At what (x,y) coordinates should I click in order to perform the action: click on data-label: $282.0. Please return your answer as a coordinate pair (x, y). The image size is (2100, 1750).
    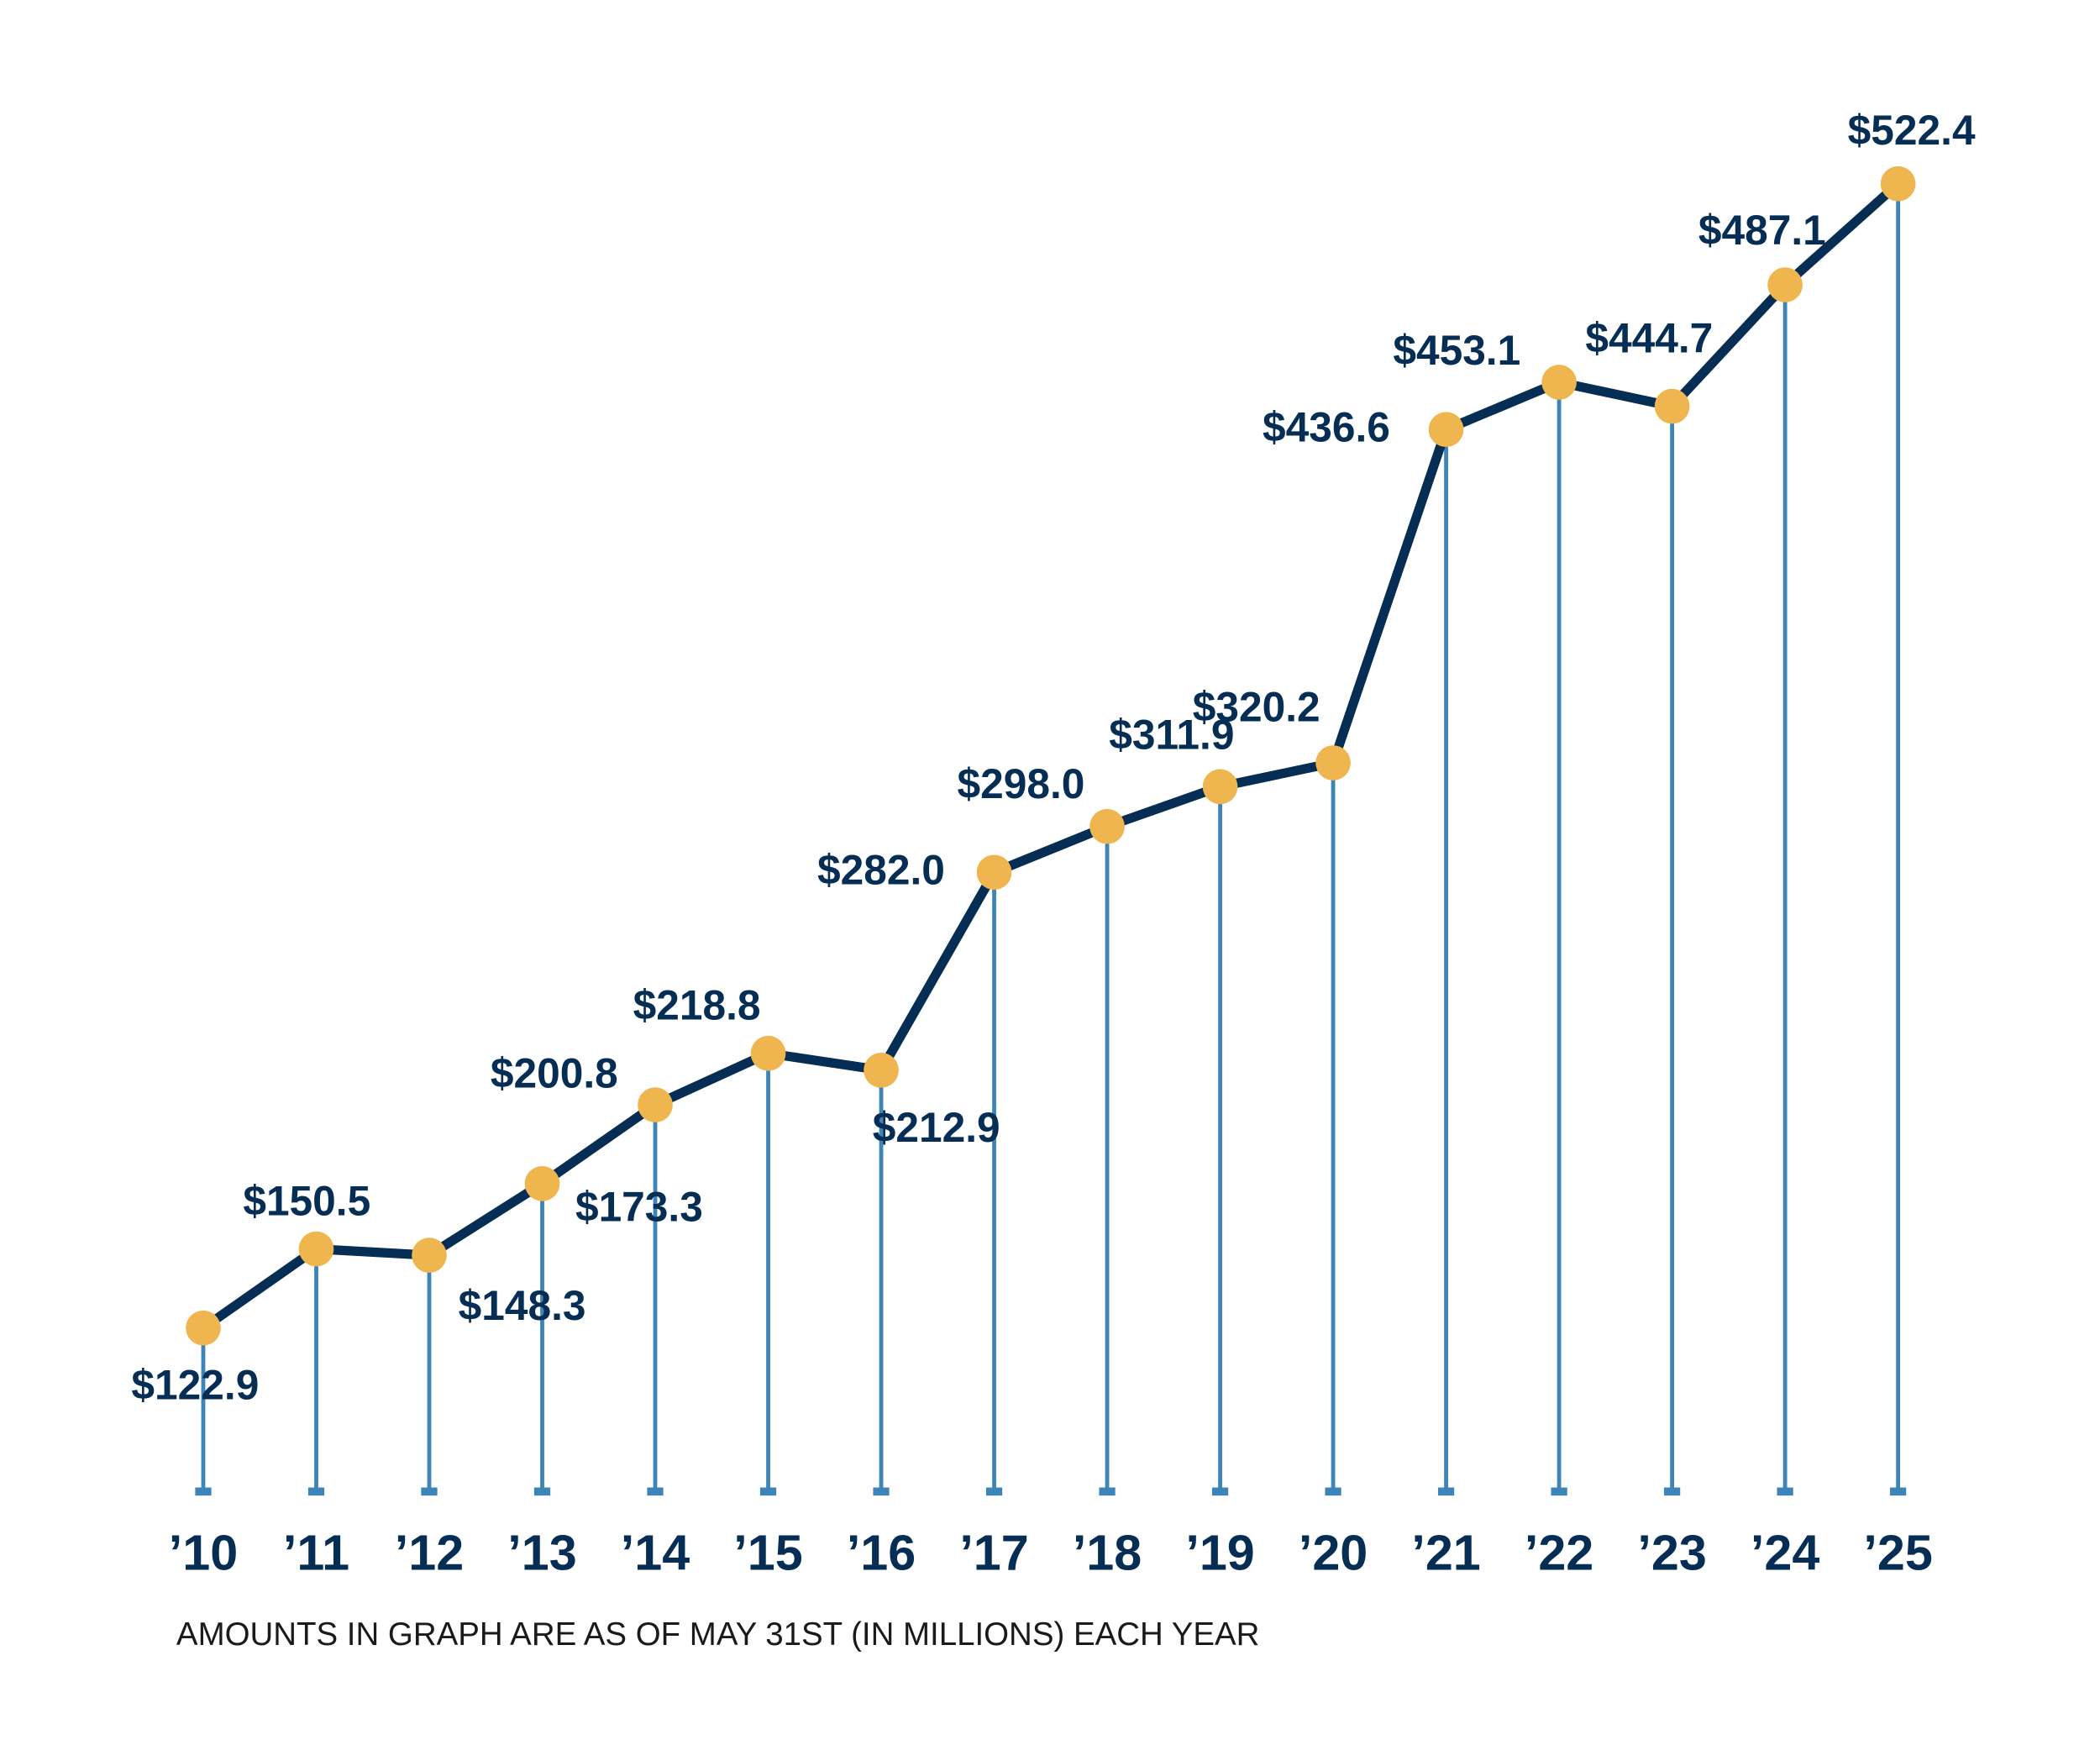
    Looking at the image, I should click on (881, 871).